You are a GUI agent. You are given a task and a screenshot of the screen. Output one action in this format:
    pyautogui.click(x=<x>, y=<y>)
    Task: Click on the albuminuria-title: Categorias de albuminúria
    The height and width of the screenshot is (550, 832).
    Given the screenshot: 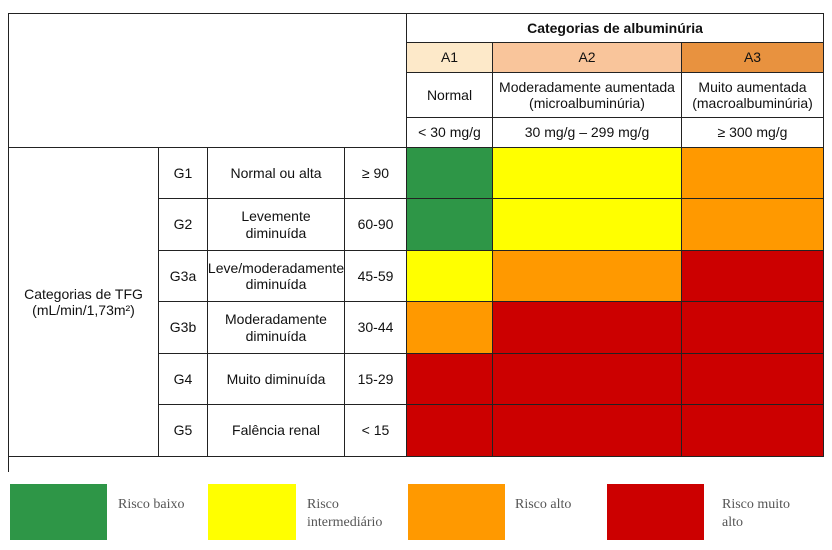 What is the action you would take?
    pyautogui.click(x=615, y=28)
    